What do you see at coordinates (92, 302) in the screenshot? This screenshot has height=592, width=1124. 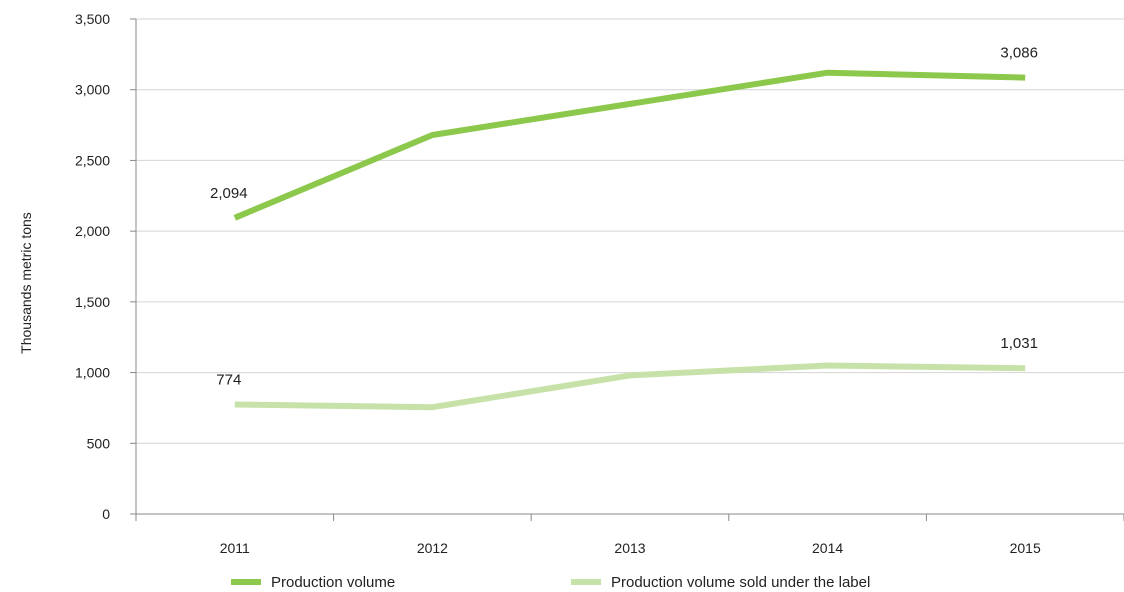 I see `y-tick-label: 1,500` at bounding box center [92, 302].